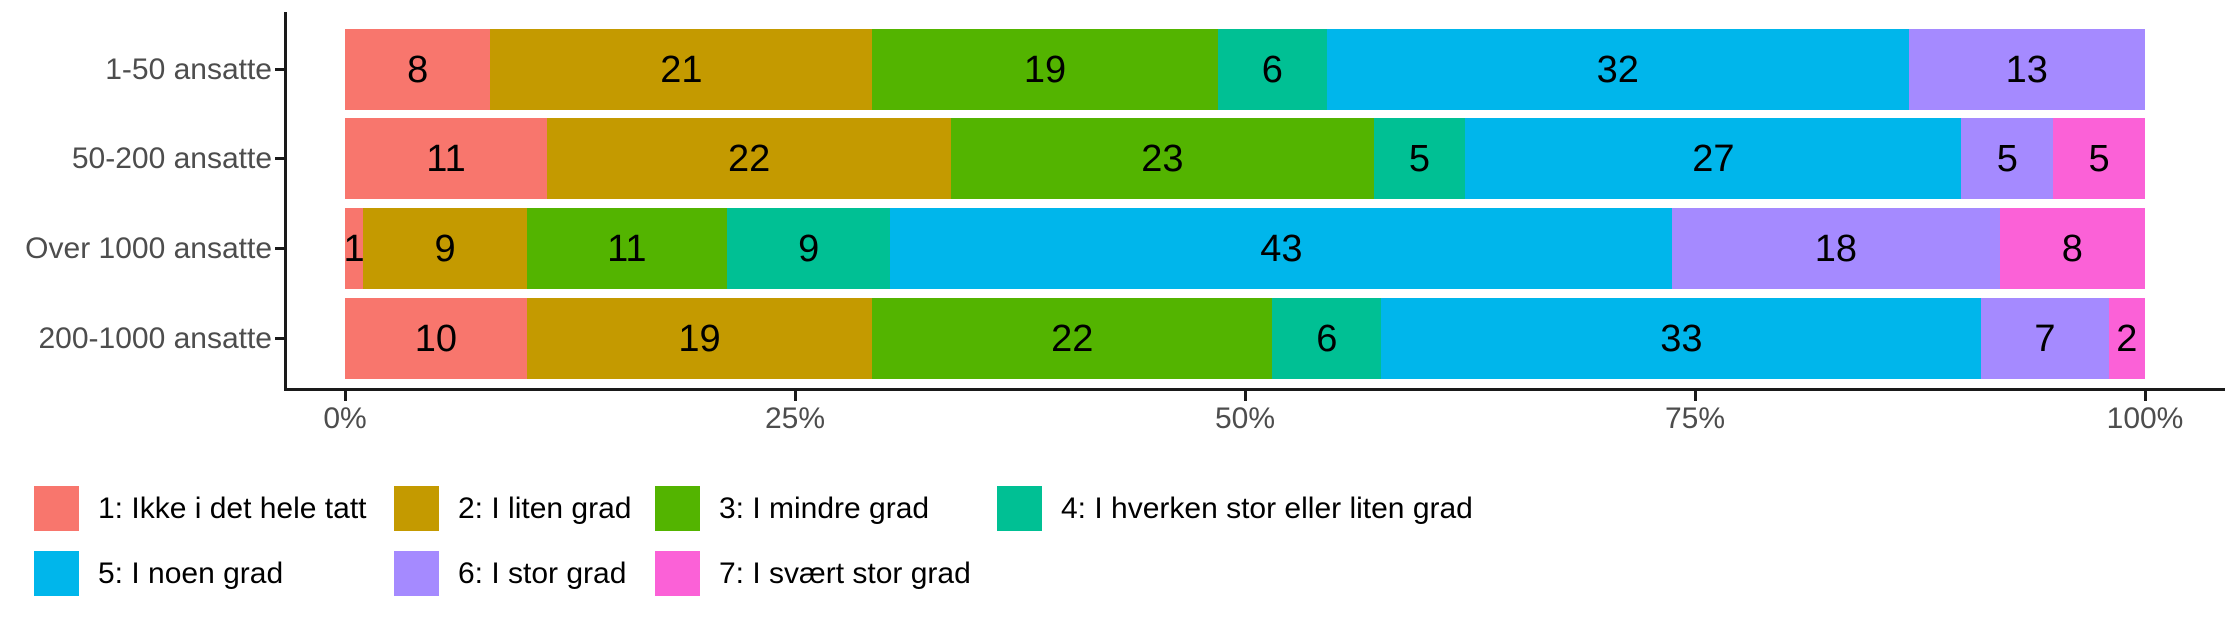 The width and height of the screenshot is (2240, 630). I want to click on y-axis-label: 1-50 ansatte, so click(188, 69).